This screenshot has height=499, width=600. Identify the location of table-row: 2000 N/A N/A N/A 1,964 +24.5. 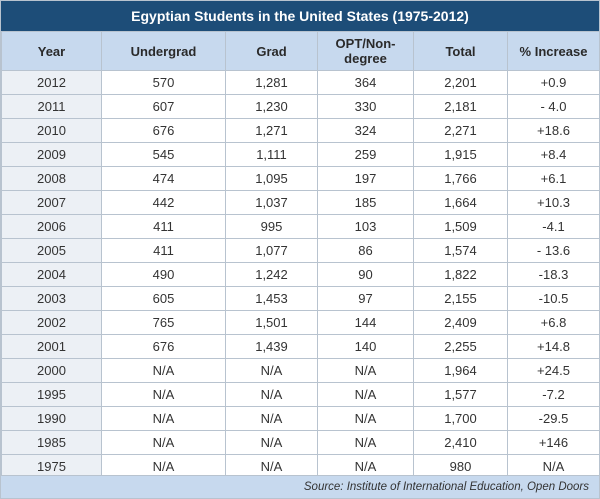
(300, 370).